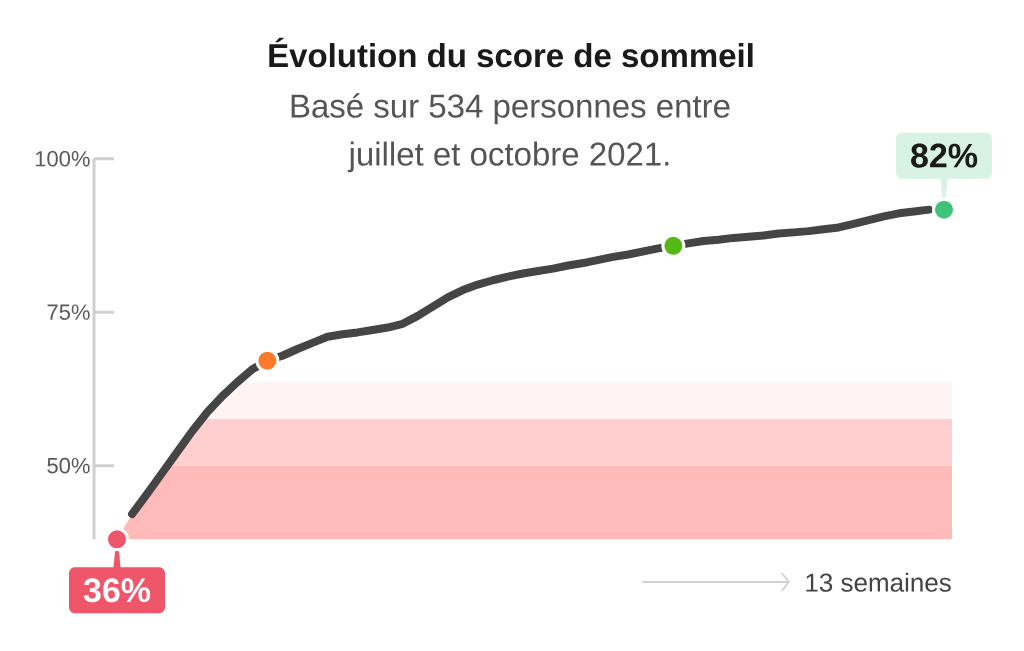  Describe the element at coordinates (62, 158) in the screenshot. I see `y-tick-label: 100%` at that location.